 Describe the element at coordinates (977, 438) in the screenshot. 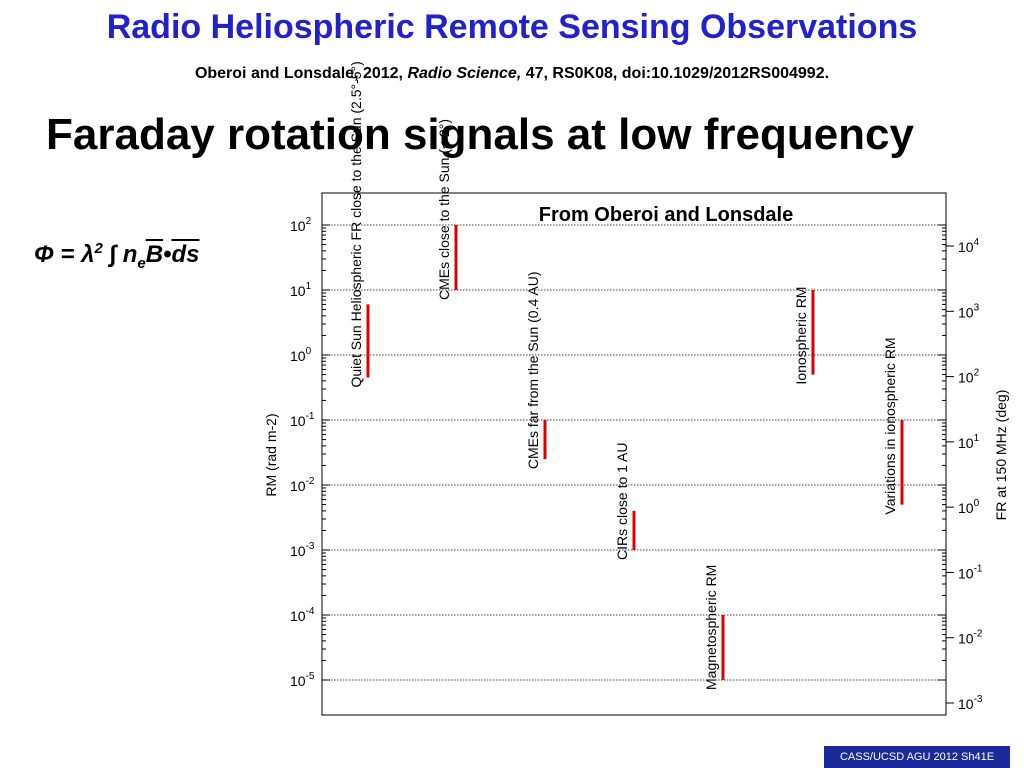

I see `right-tick-exponent: 1` at that location.